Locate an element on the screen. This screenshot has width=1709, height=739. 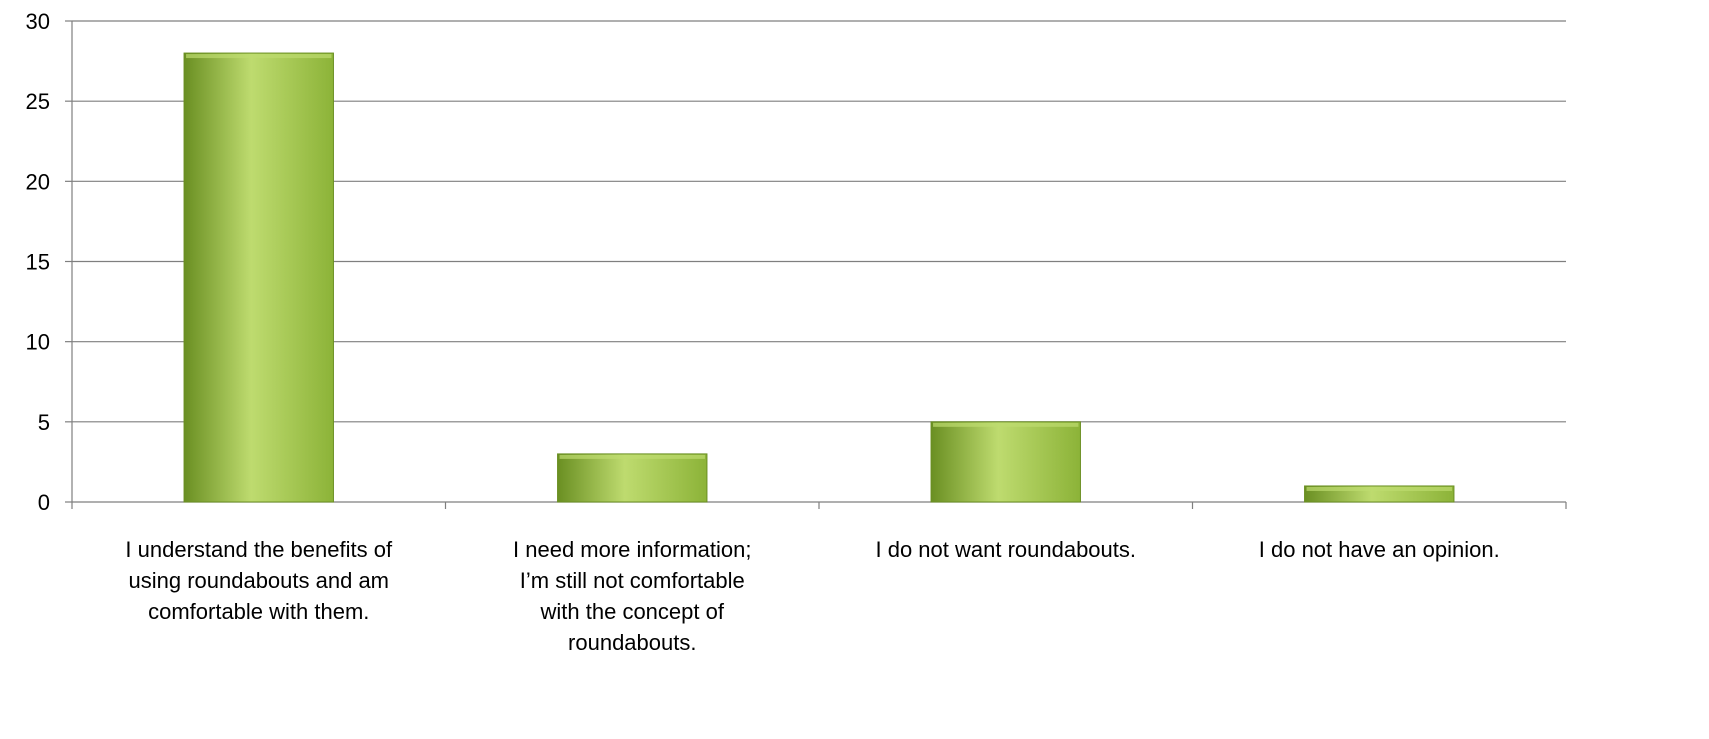
y-tick-label: 10 is located at coordinates (38, 342).